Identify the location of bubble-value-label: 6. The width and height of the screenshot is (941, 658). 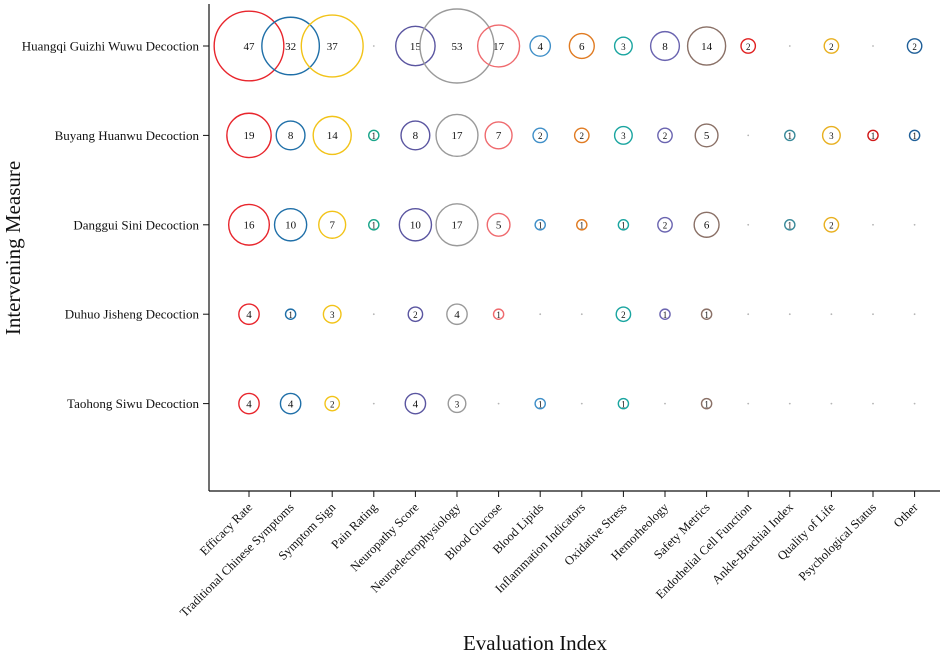
(707, 226).